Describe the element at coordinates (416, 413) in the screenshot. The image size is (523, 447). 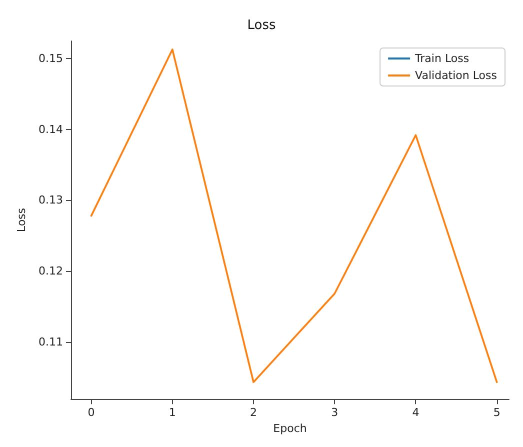
I see `x-tick-label: 4` at that location.